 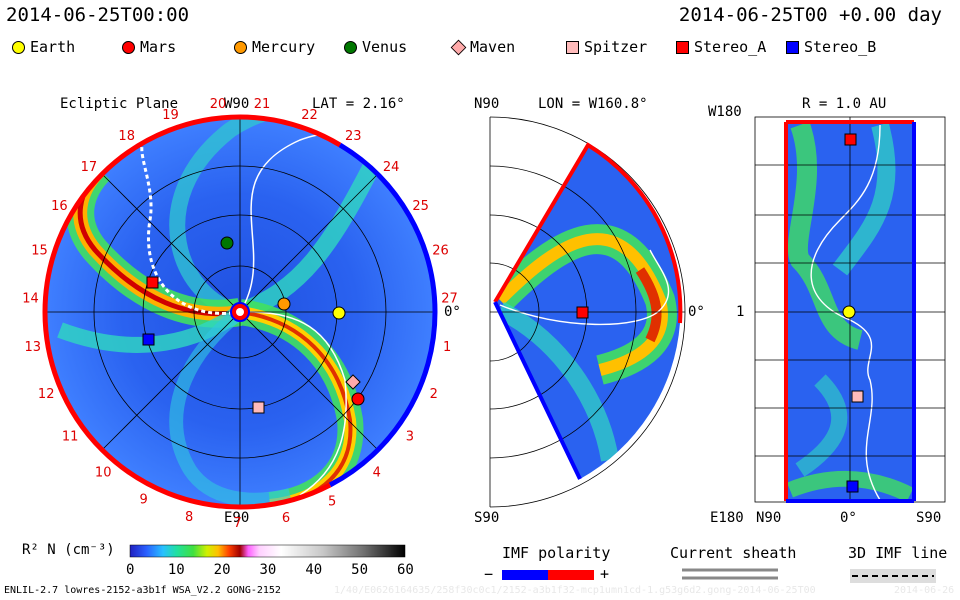 What do you see at coordinates (358, 399) in the screenshot?
I see `mars-marker` at bounding box center [358, 399].